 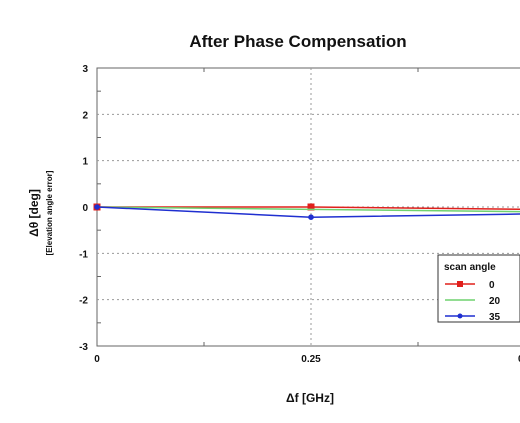 I want to click on legend-item-20: 20, so click(x=473, y=301).